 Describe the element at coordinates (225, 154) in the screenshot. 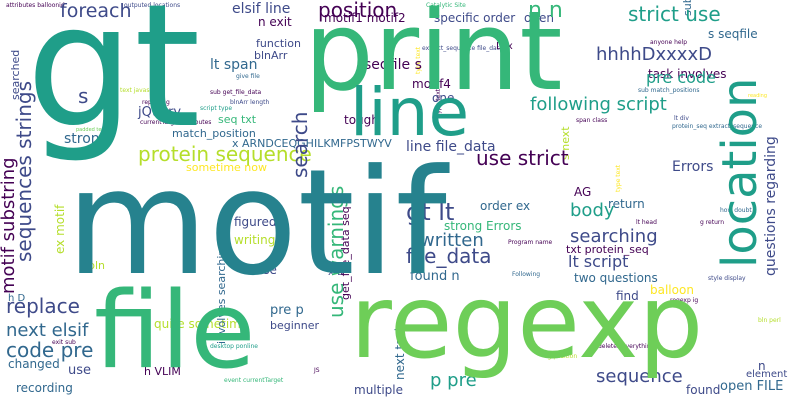

I see `word-protein-sequence: protein sequence` at that location.